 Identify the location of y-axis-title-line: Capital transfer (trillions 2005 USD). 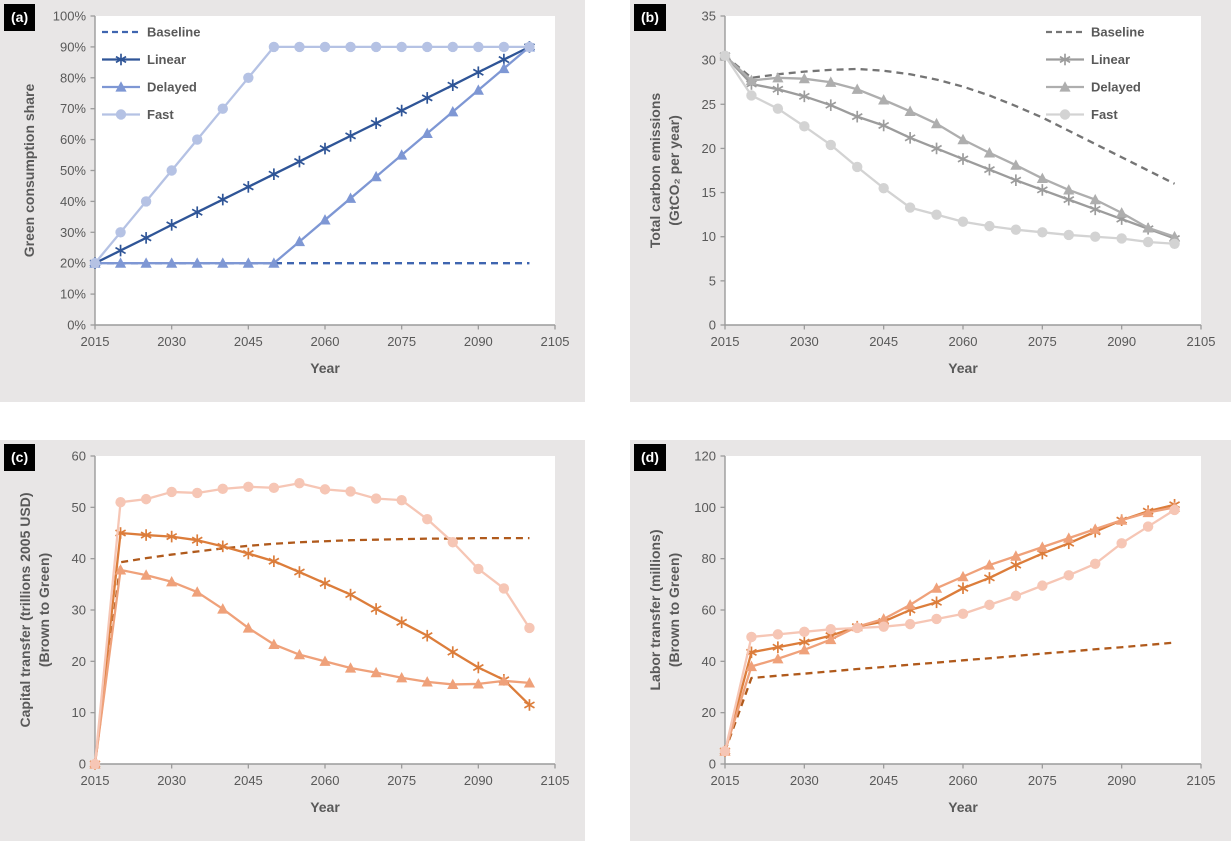
(25, 610).